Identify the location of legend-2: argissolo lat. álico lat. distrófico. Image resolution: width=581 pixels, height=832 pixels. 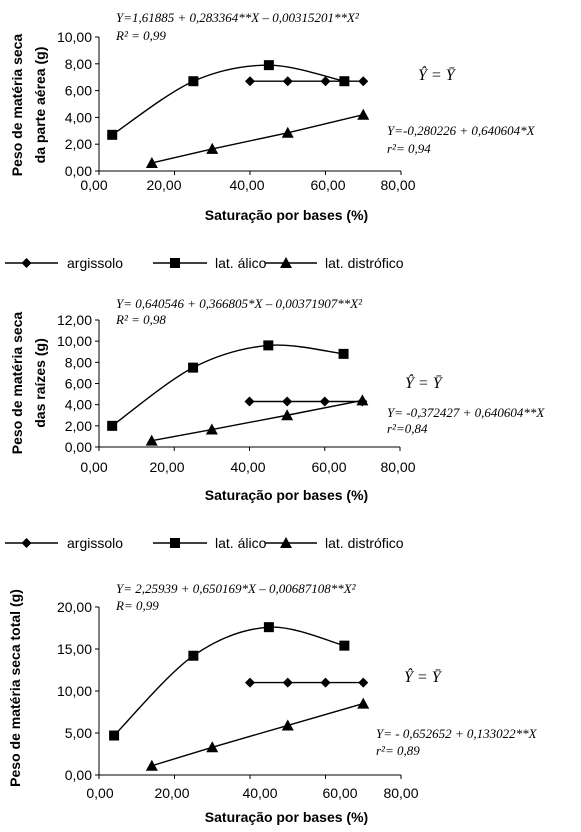
(204, 543).